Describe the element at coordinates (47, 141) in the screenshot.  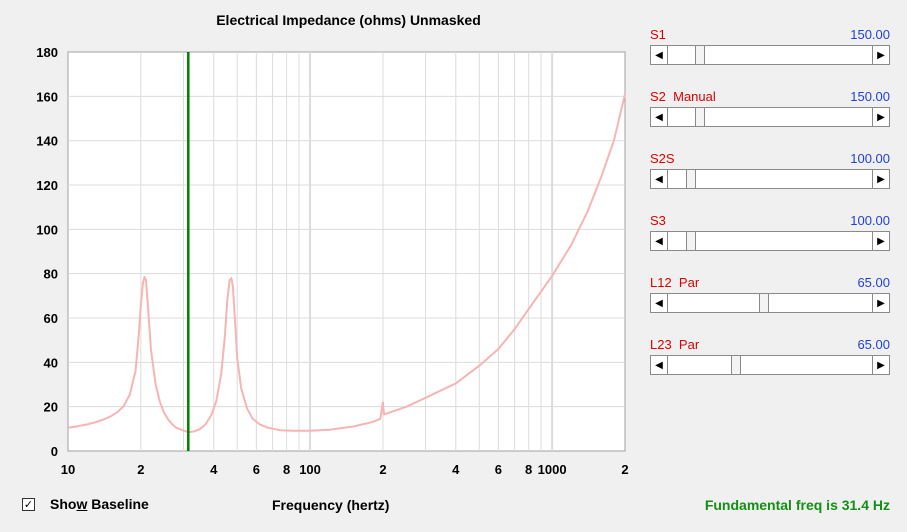
I see `y-tick-label: 140` at that location.